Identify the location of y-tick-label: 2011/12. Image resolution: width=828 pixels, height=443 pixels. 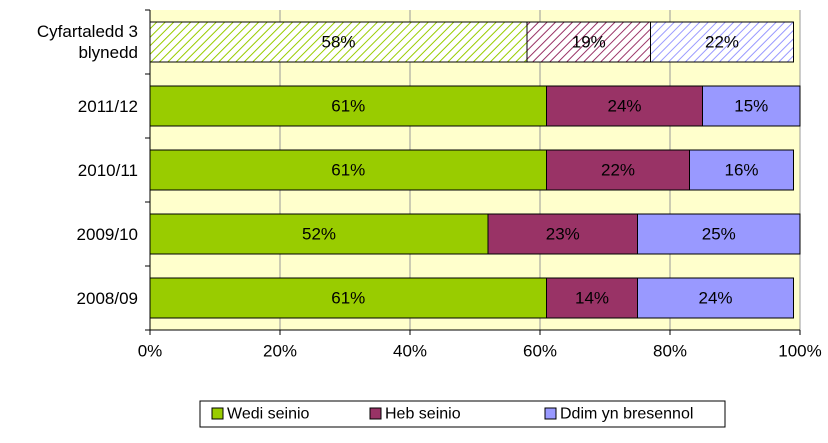
(107, 106).